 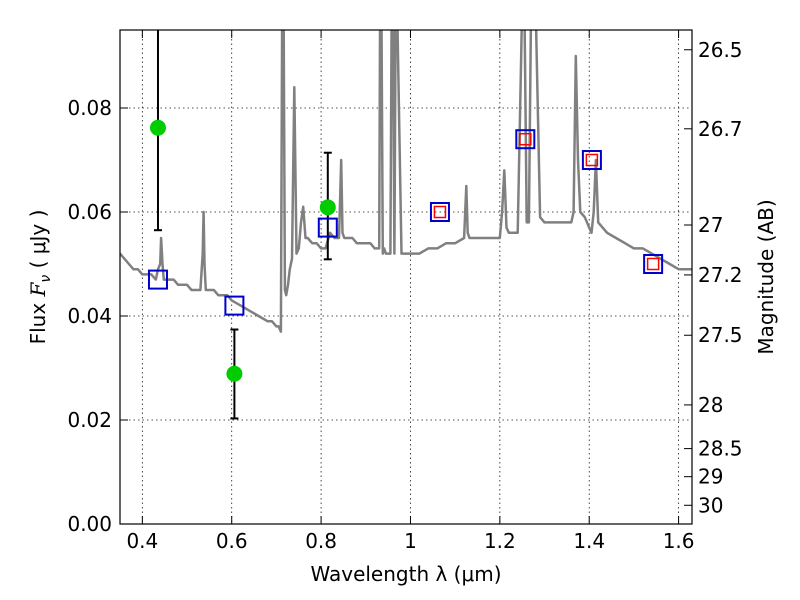 I want to click on x-tick-label: 1.2, so click(x=500, y=541).